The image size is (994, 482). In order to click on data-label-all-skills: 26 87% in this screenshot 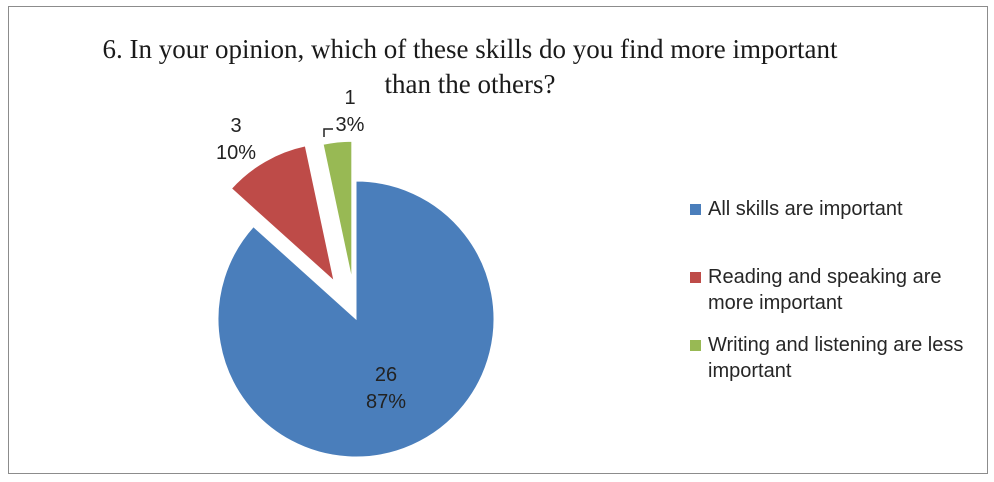, I will do `click(386, 388)`.